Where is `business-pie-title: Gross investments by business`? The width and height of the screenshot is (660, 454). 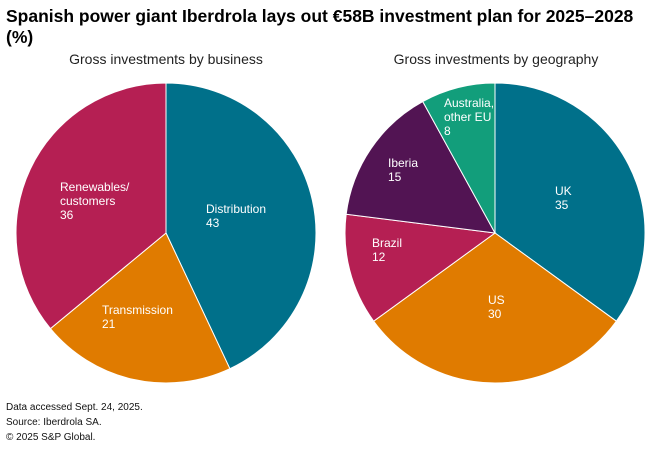 business-pie-title: Gross investments by business is located at coordinates (166, 59).